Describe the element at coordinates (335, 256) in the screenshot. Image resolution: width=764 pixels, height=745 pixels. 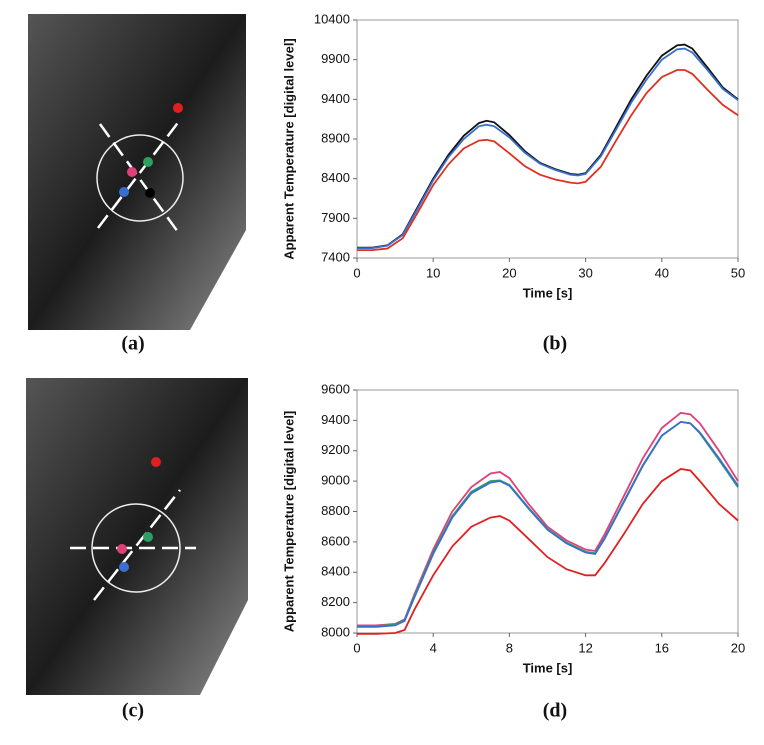
I see `y-tick-label: 7400` at that location.